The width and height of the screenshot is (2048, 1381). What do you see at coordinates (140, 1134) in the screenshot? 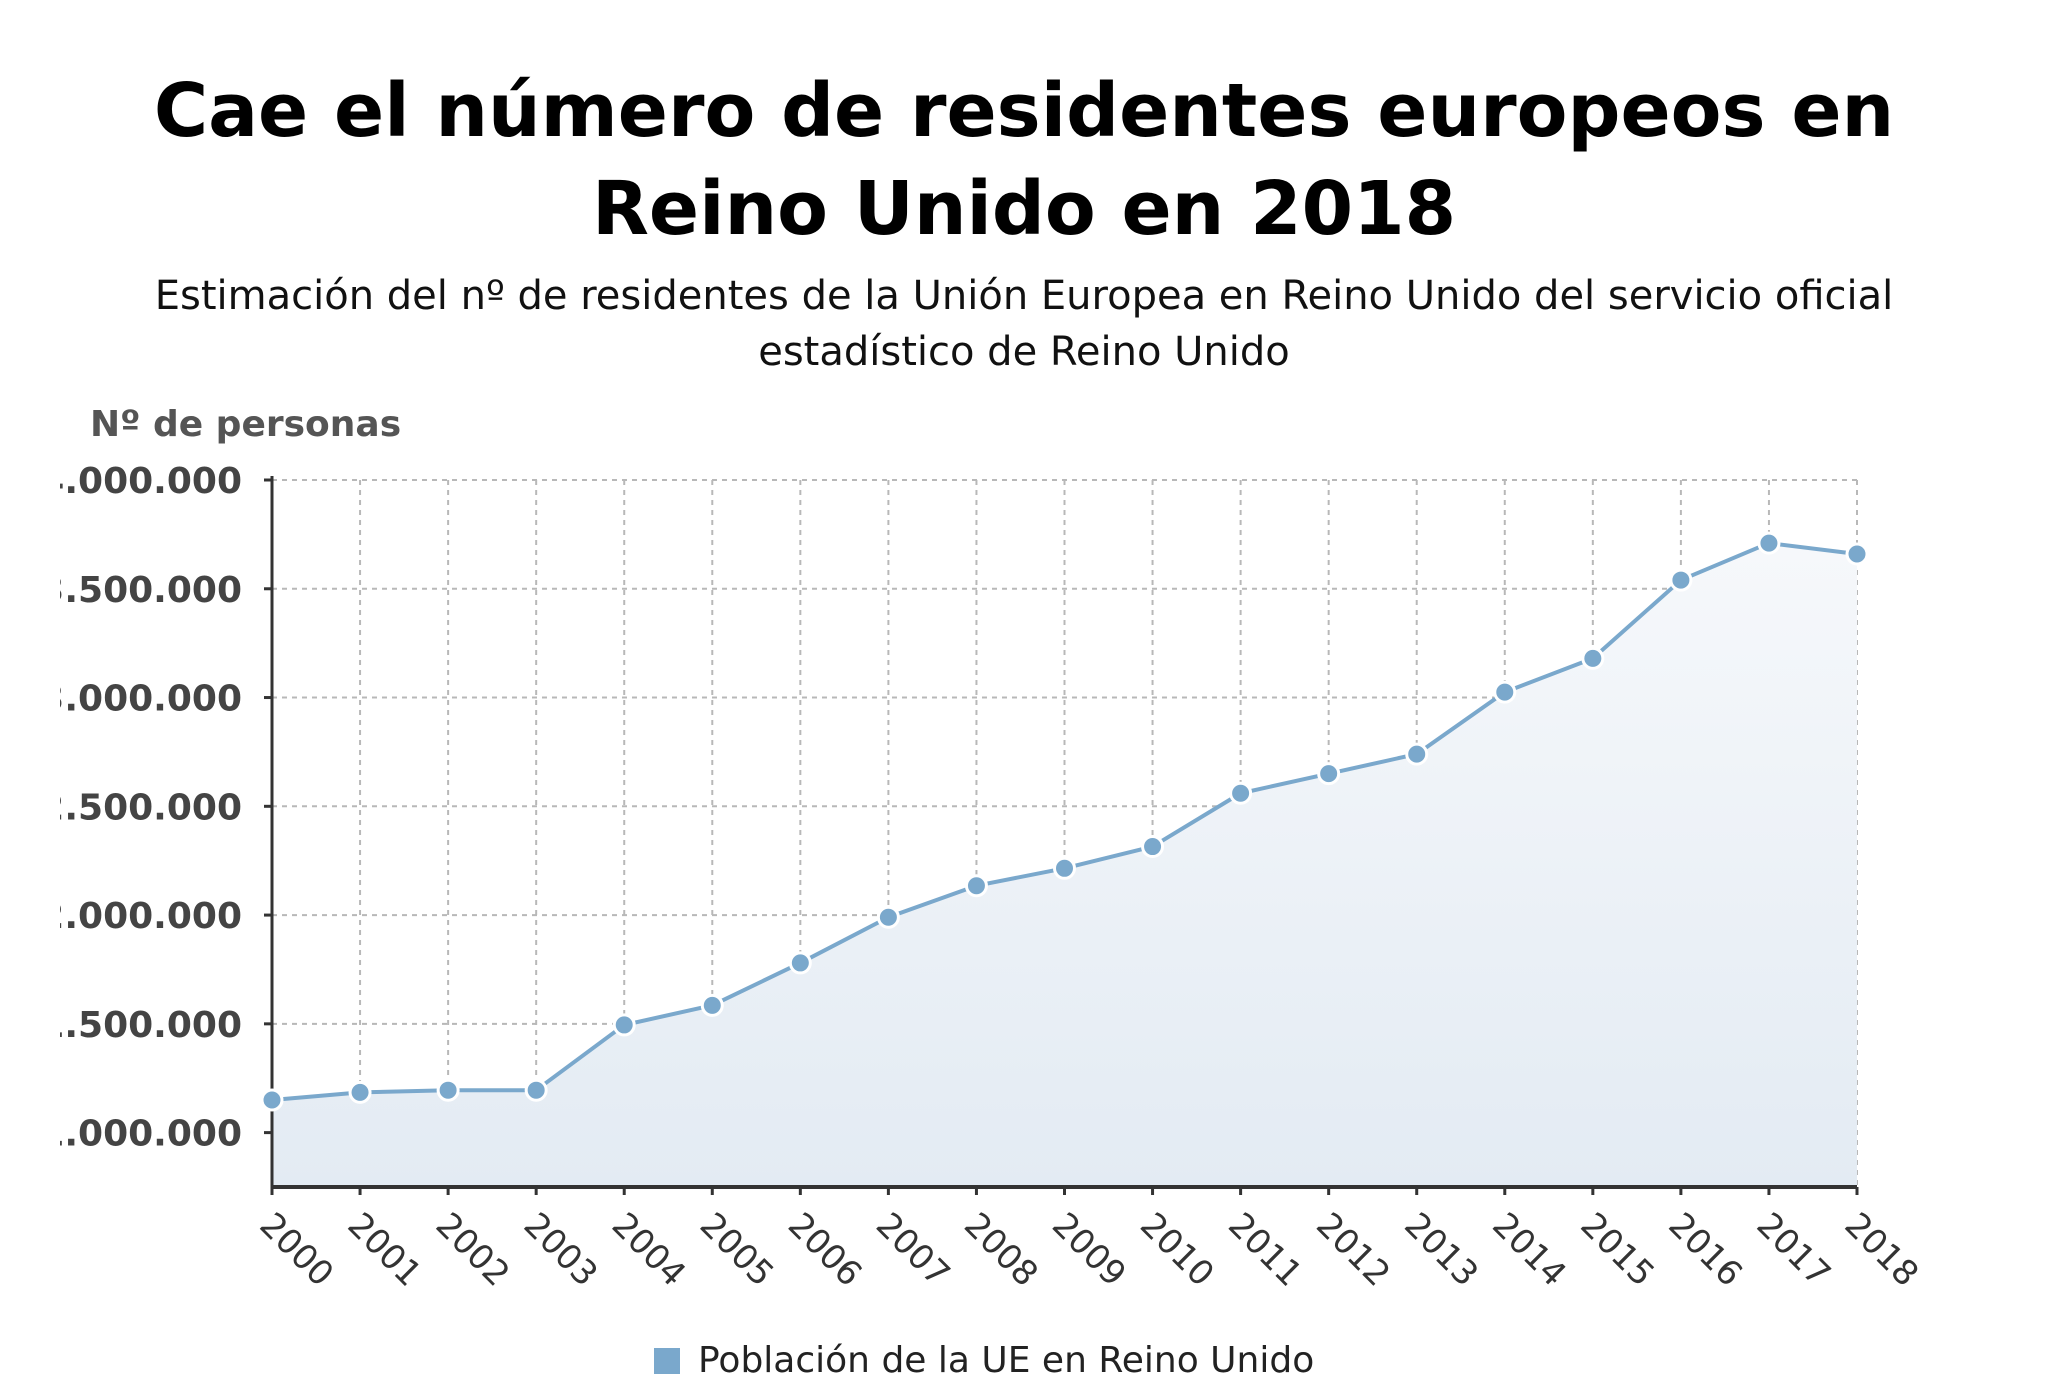
I see `y-tick-label: 1.000.000` at bounding box center [140, 1134].